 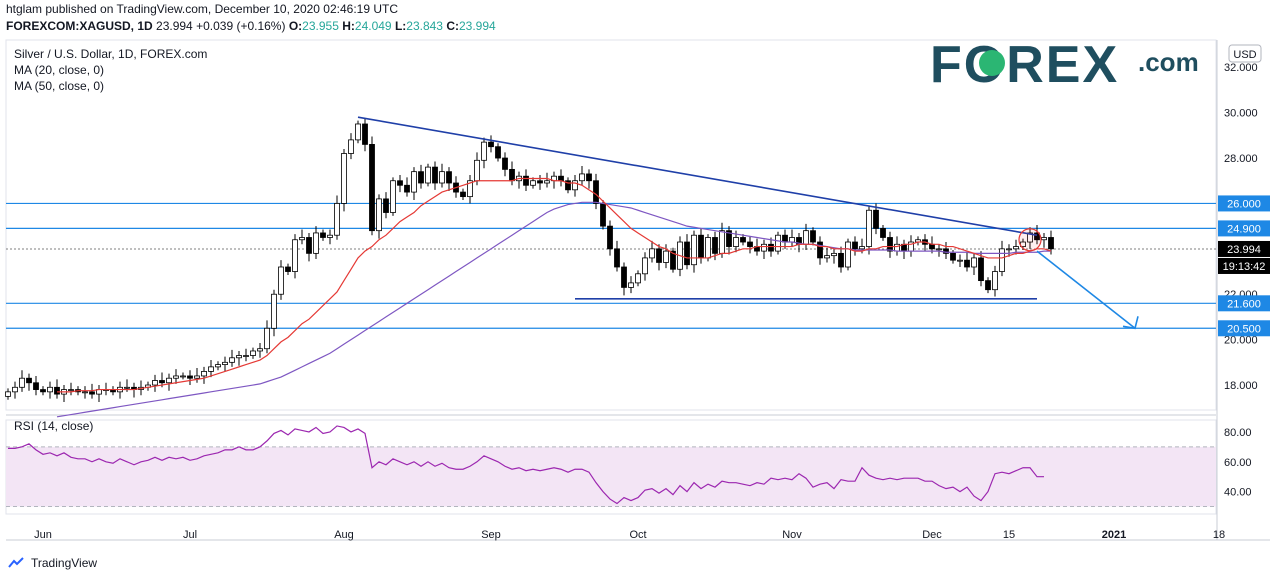 I want to click on x-tick-label: 2021, so click(x=1114, y=535).